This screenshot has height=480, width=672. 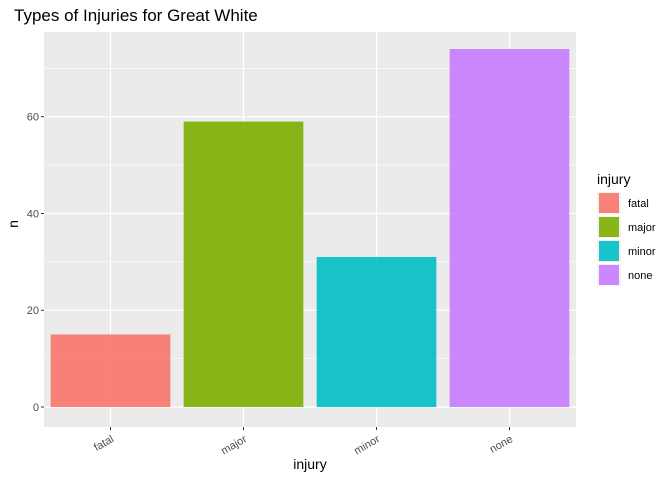 What do you see at coordinates (33, 118) in the screenshot?
I see `y-tick-label: 60` at bounding box center [33, 118].